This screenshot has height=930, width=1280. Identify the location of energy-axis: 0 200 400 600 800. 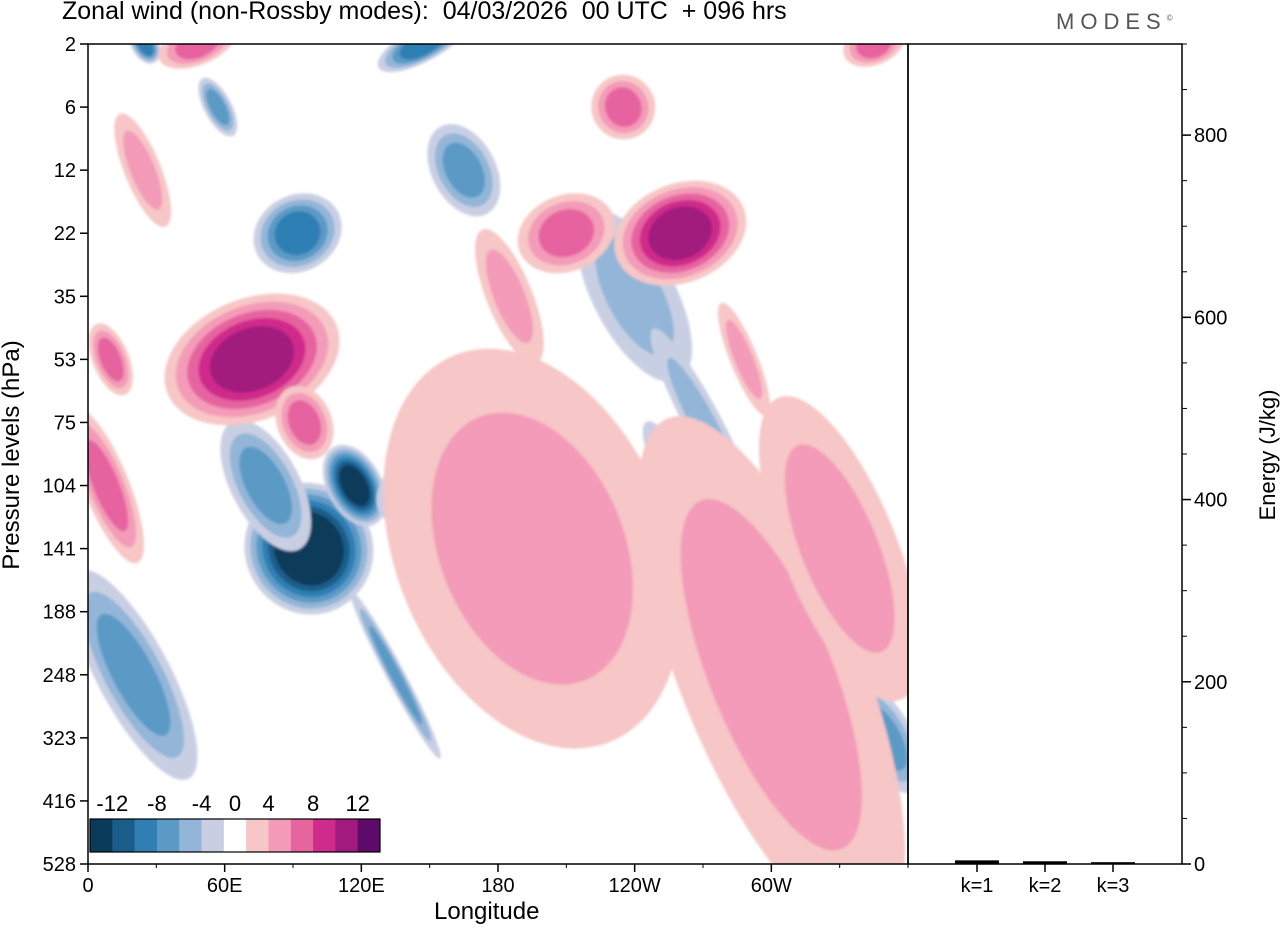
(1204, 459).